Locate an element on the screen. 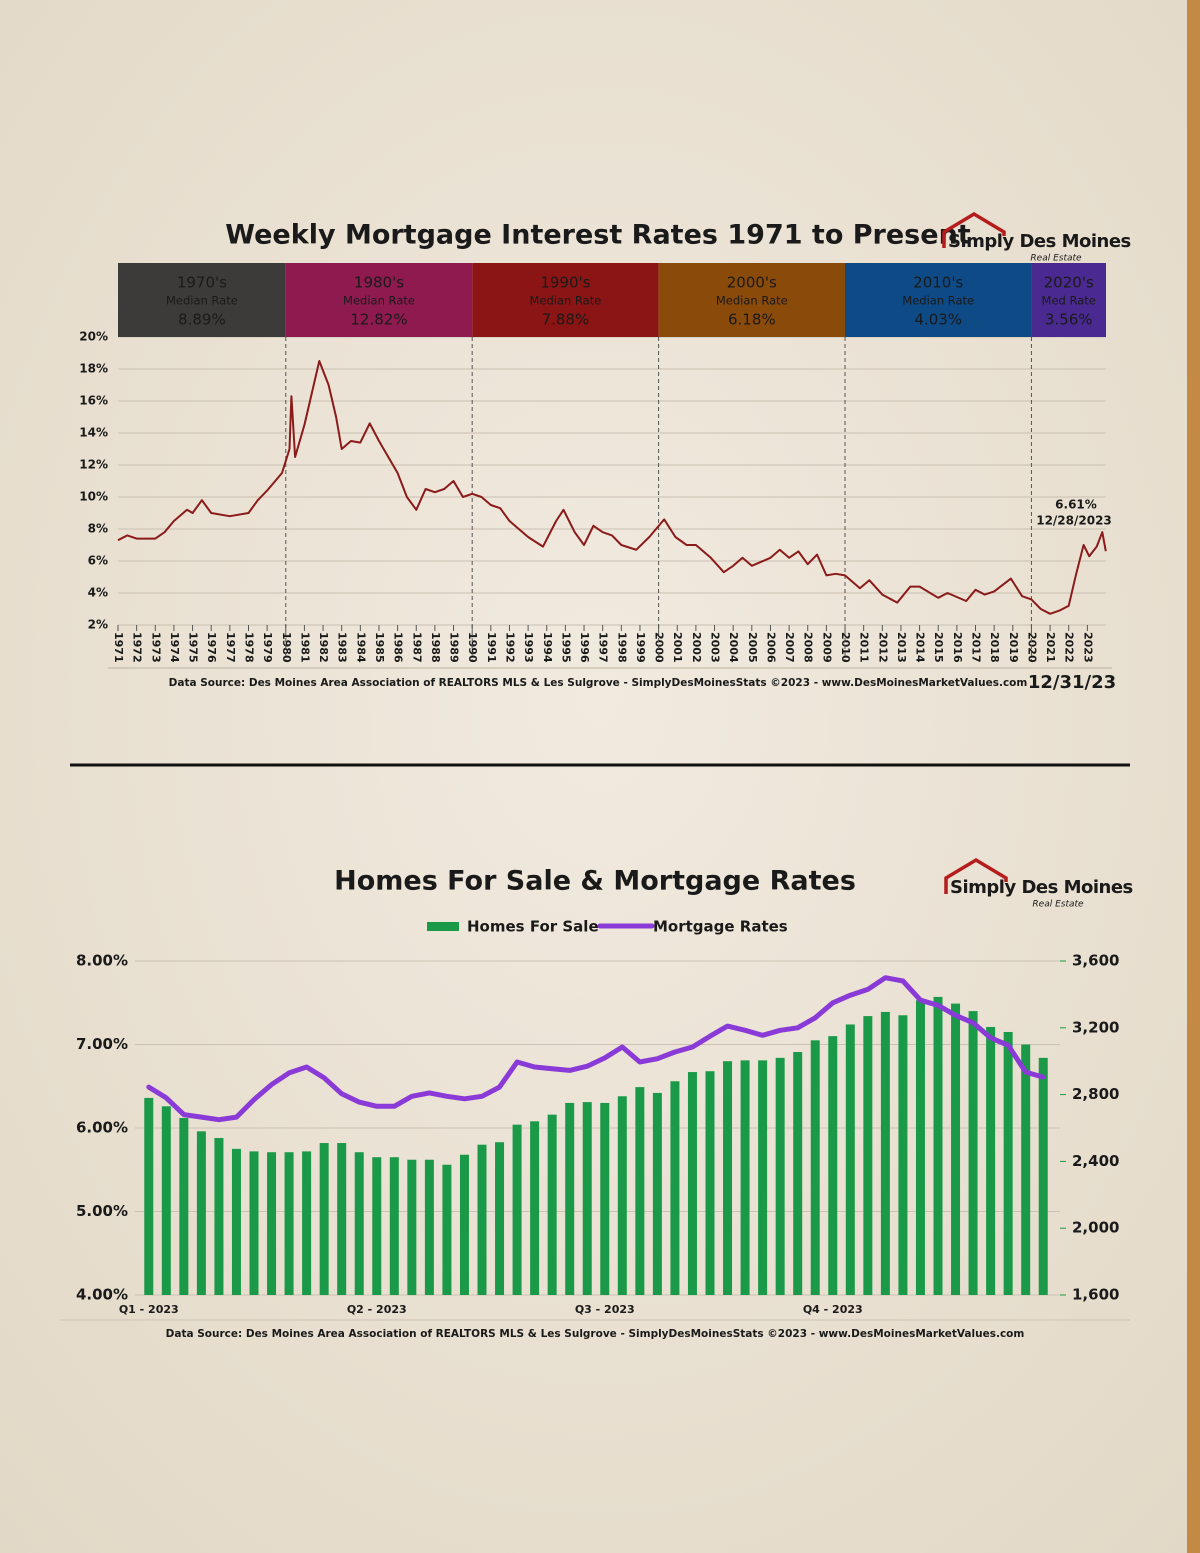 The image size is (1200, 1553). band-value: 6.18% is located at coordinates (752, 320).